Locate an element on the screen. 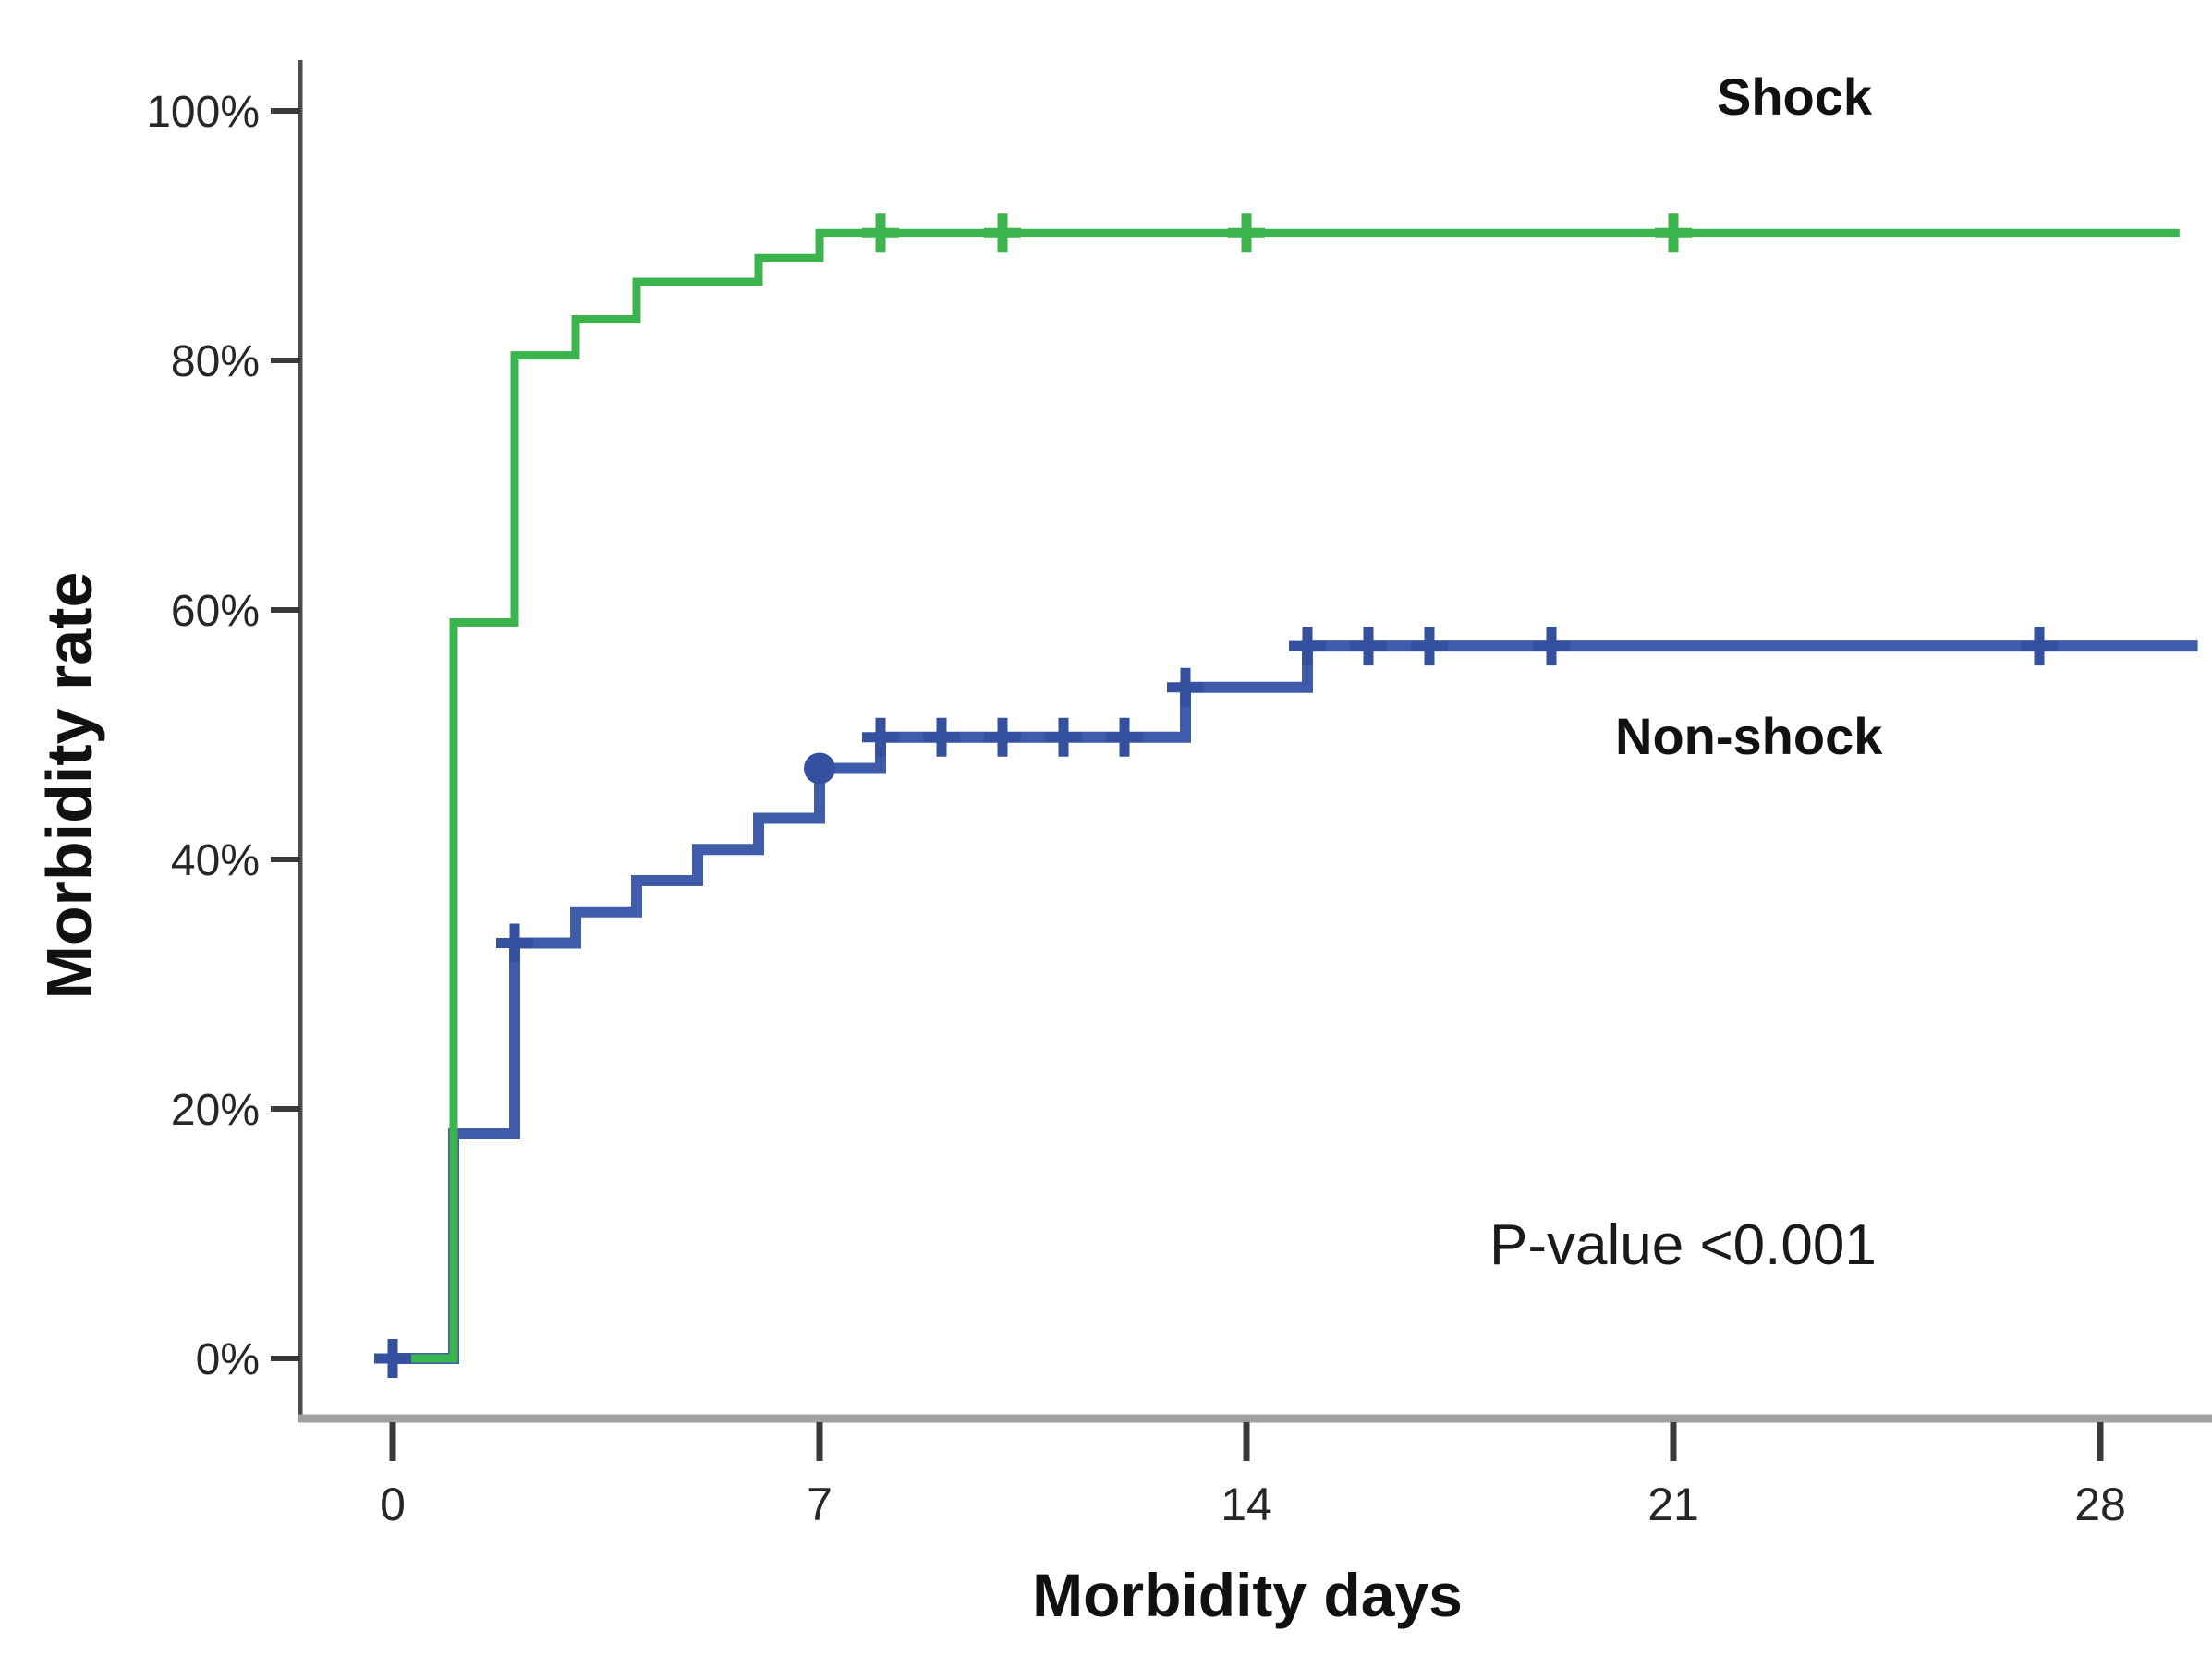 The image size is (2212, 1668). y-tick-label: 40% is located at coordinates (215, 860).